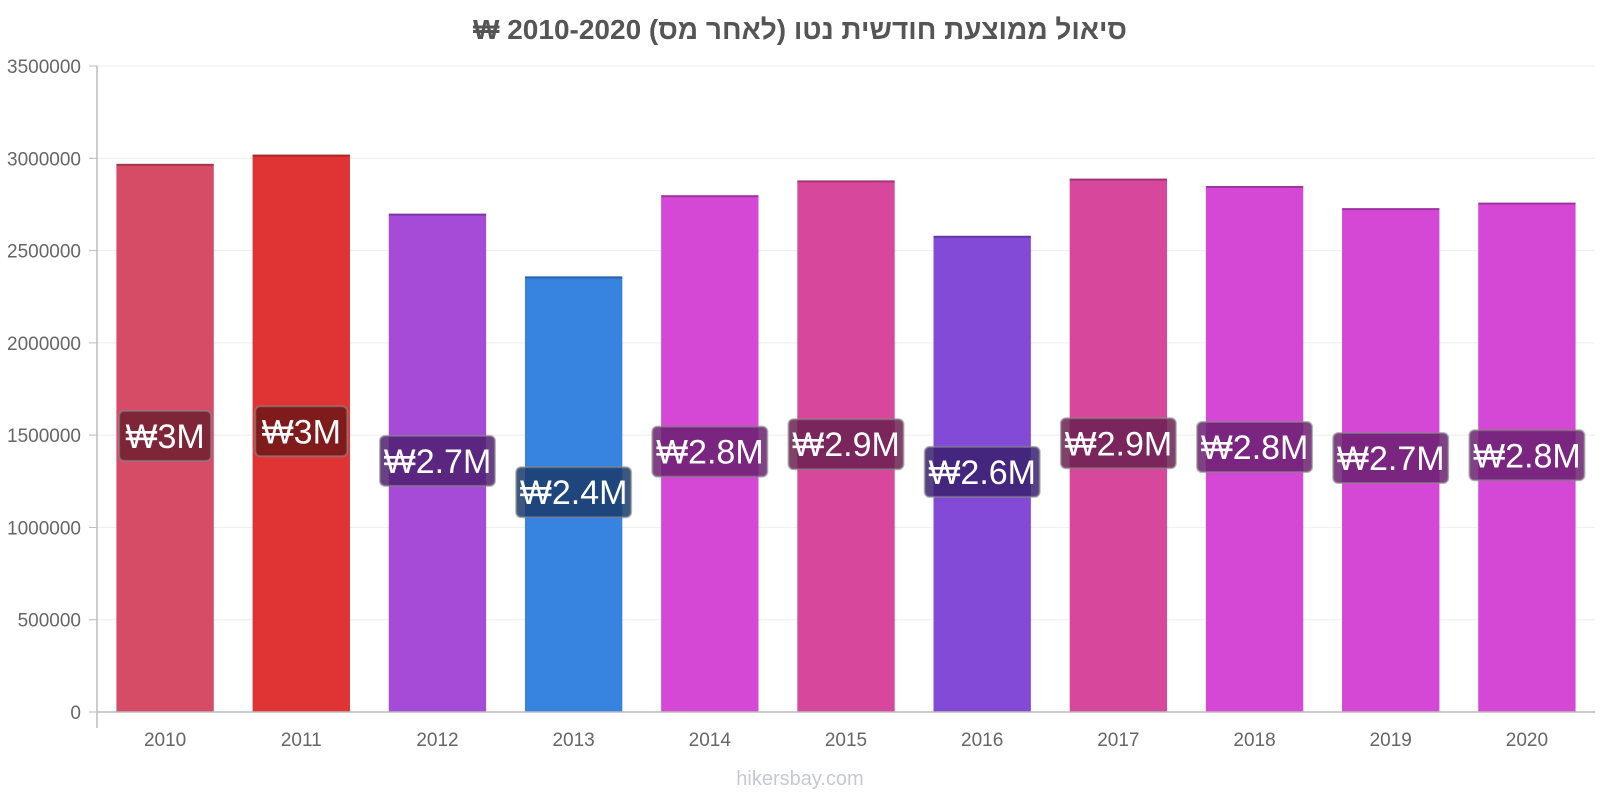 This screenshot has height=800, width=1600. Describe the element at coordinates (44, 67) in the screenshot. I see `y-tick-label: 3500000` at that location.